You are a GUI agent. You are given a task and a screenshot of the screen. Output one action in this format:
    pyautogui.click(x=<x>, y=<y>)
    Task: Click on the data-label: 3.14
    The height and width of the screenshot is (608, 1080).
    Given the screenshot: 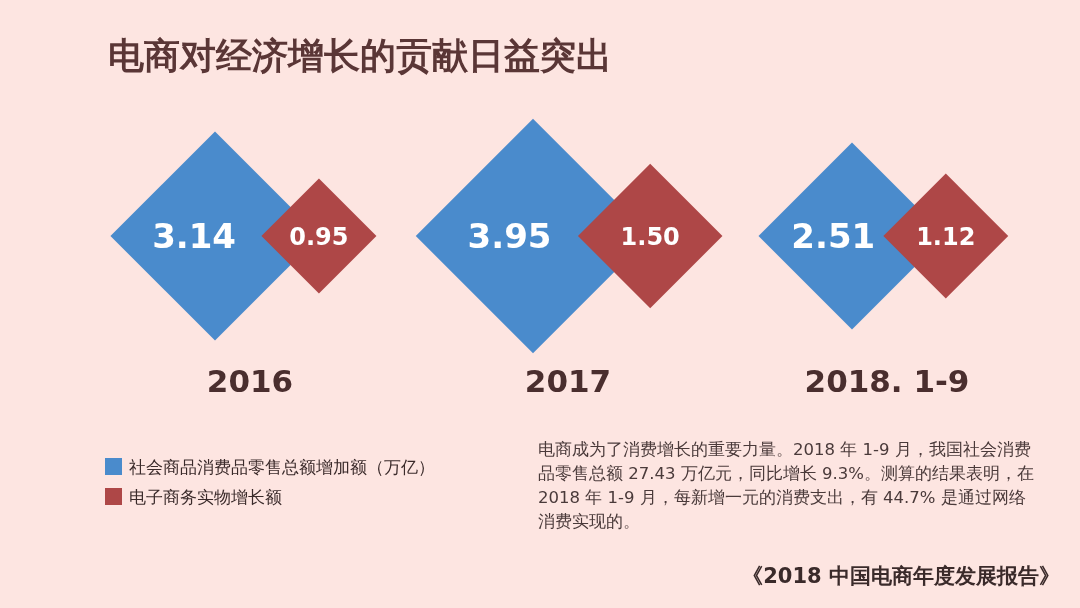 What is the action you would take?
    pyautogui.click(x=194, y=236)
    